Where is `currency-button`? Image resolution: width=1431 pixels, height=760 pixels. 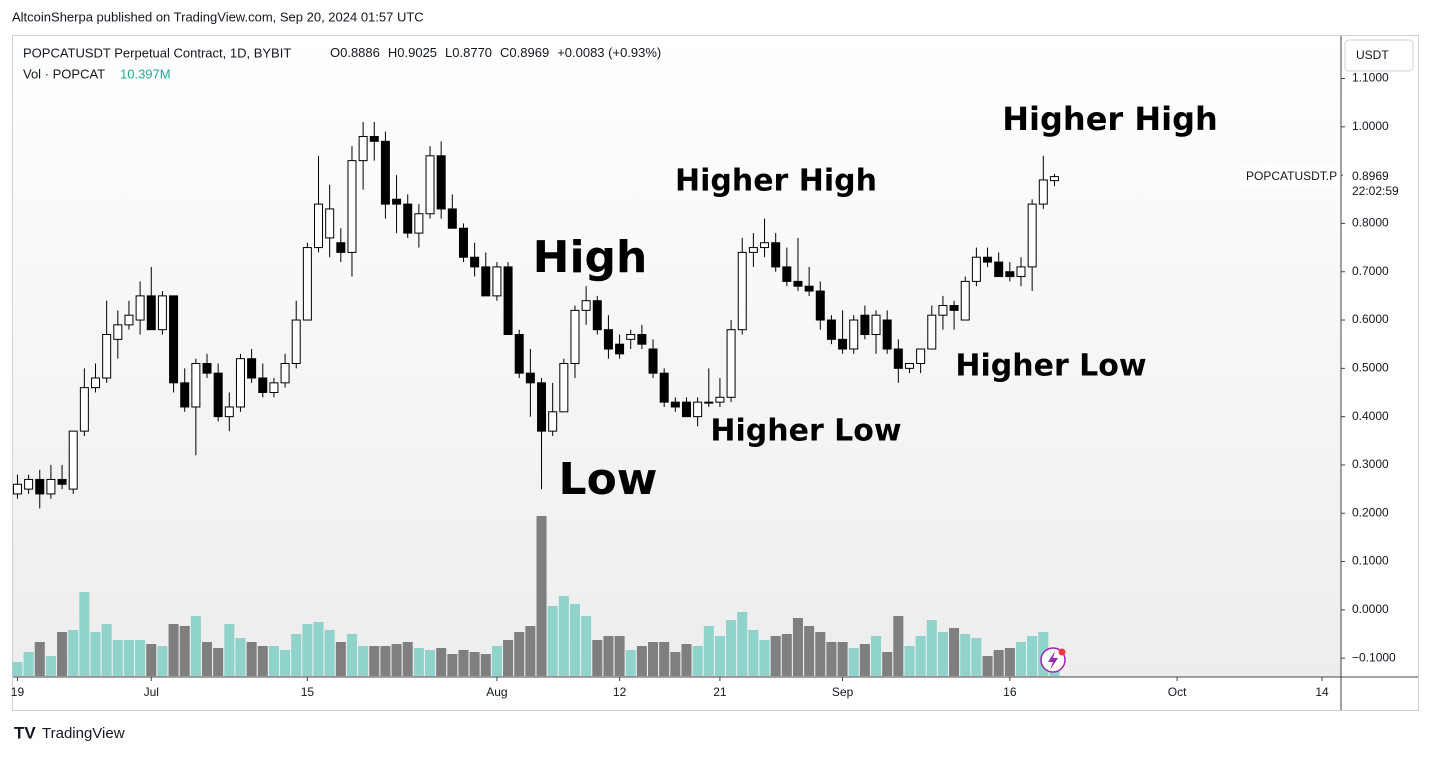
currency-button is located at coordinates (1379, 55).